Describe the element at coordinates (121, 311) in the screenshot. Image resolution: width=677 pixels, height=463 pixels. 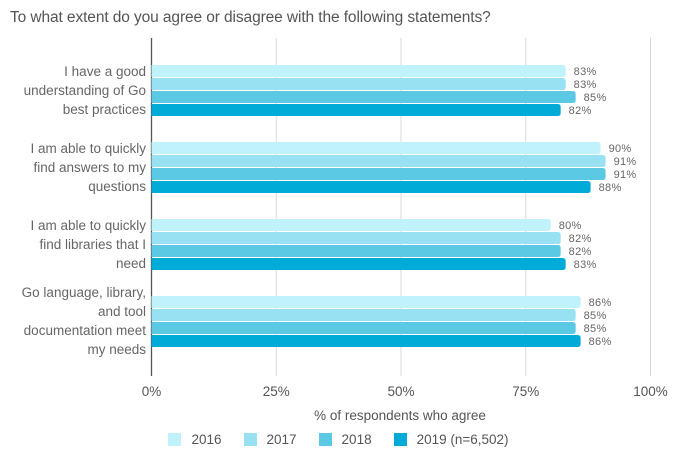
I see `category-label-line: and tool` at that location.